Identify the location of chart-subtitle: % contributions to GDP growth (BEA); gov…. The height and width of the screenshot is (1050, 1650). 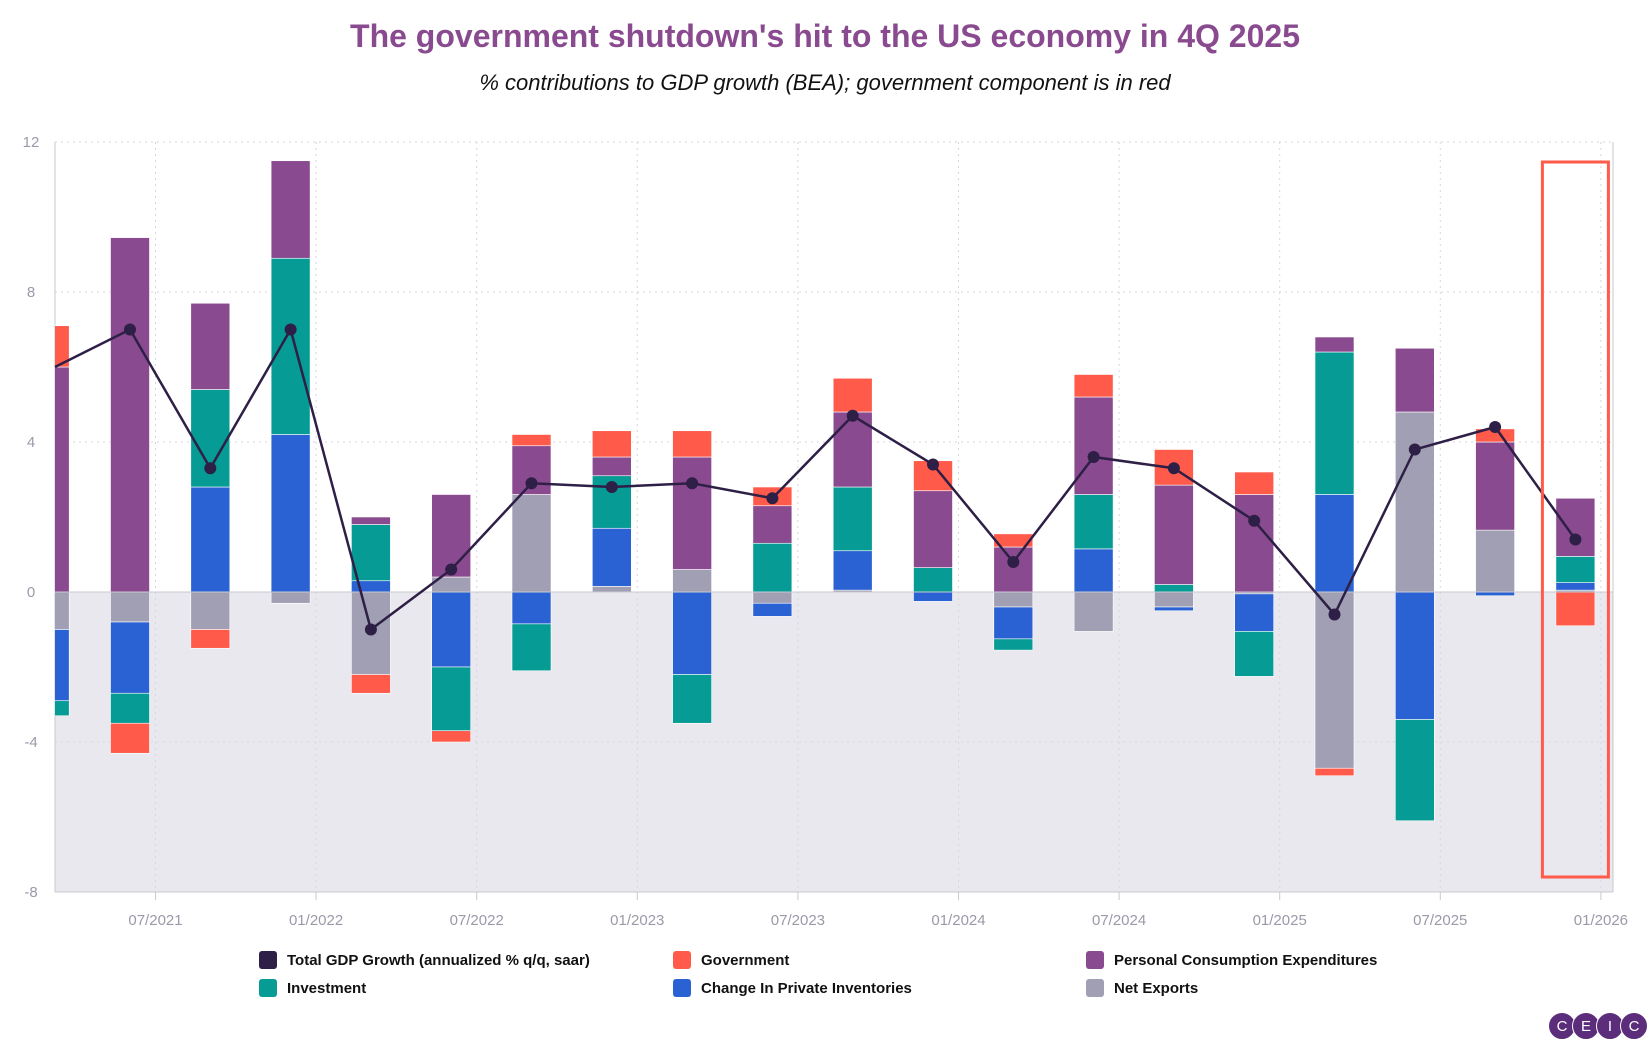
(825, 82).